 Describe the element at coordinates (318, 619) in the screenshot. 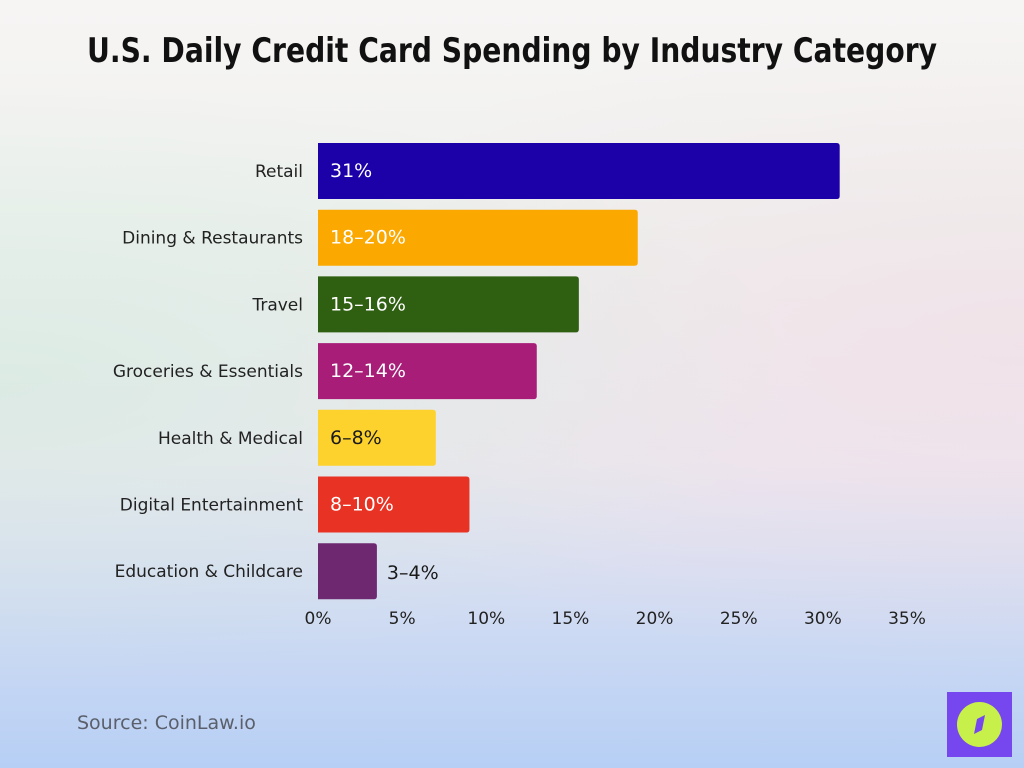

I see `x-tick-label: 0%` at that location.